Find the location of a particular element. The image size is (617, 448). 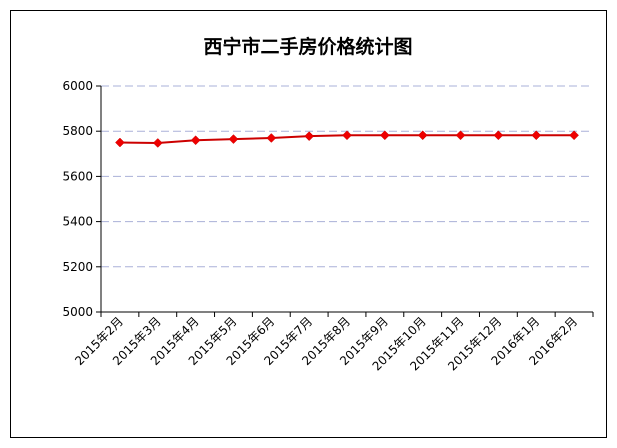

chart-title: 西宁市二手房价格统计图 is located at coordinates (307, 46).